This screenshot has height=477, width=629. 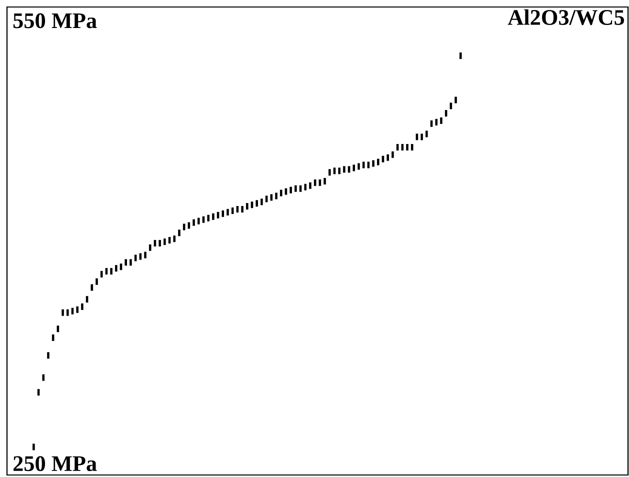 I want to click on chart-title: Al2O3/WC5, so click(x=566, y=17).